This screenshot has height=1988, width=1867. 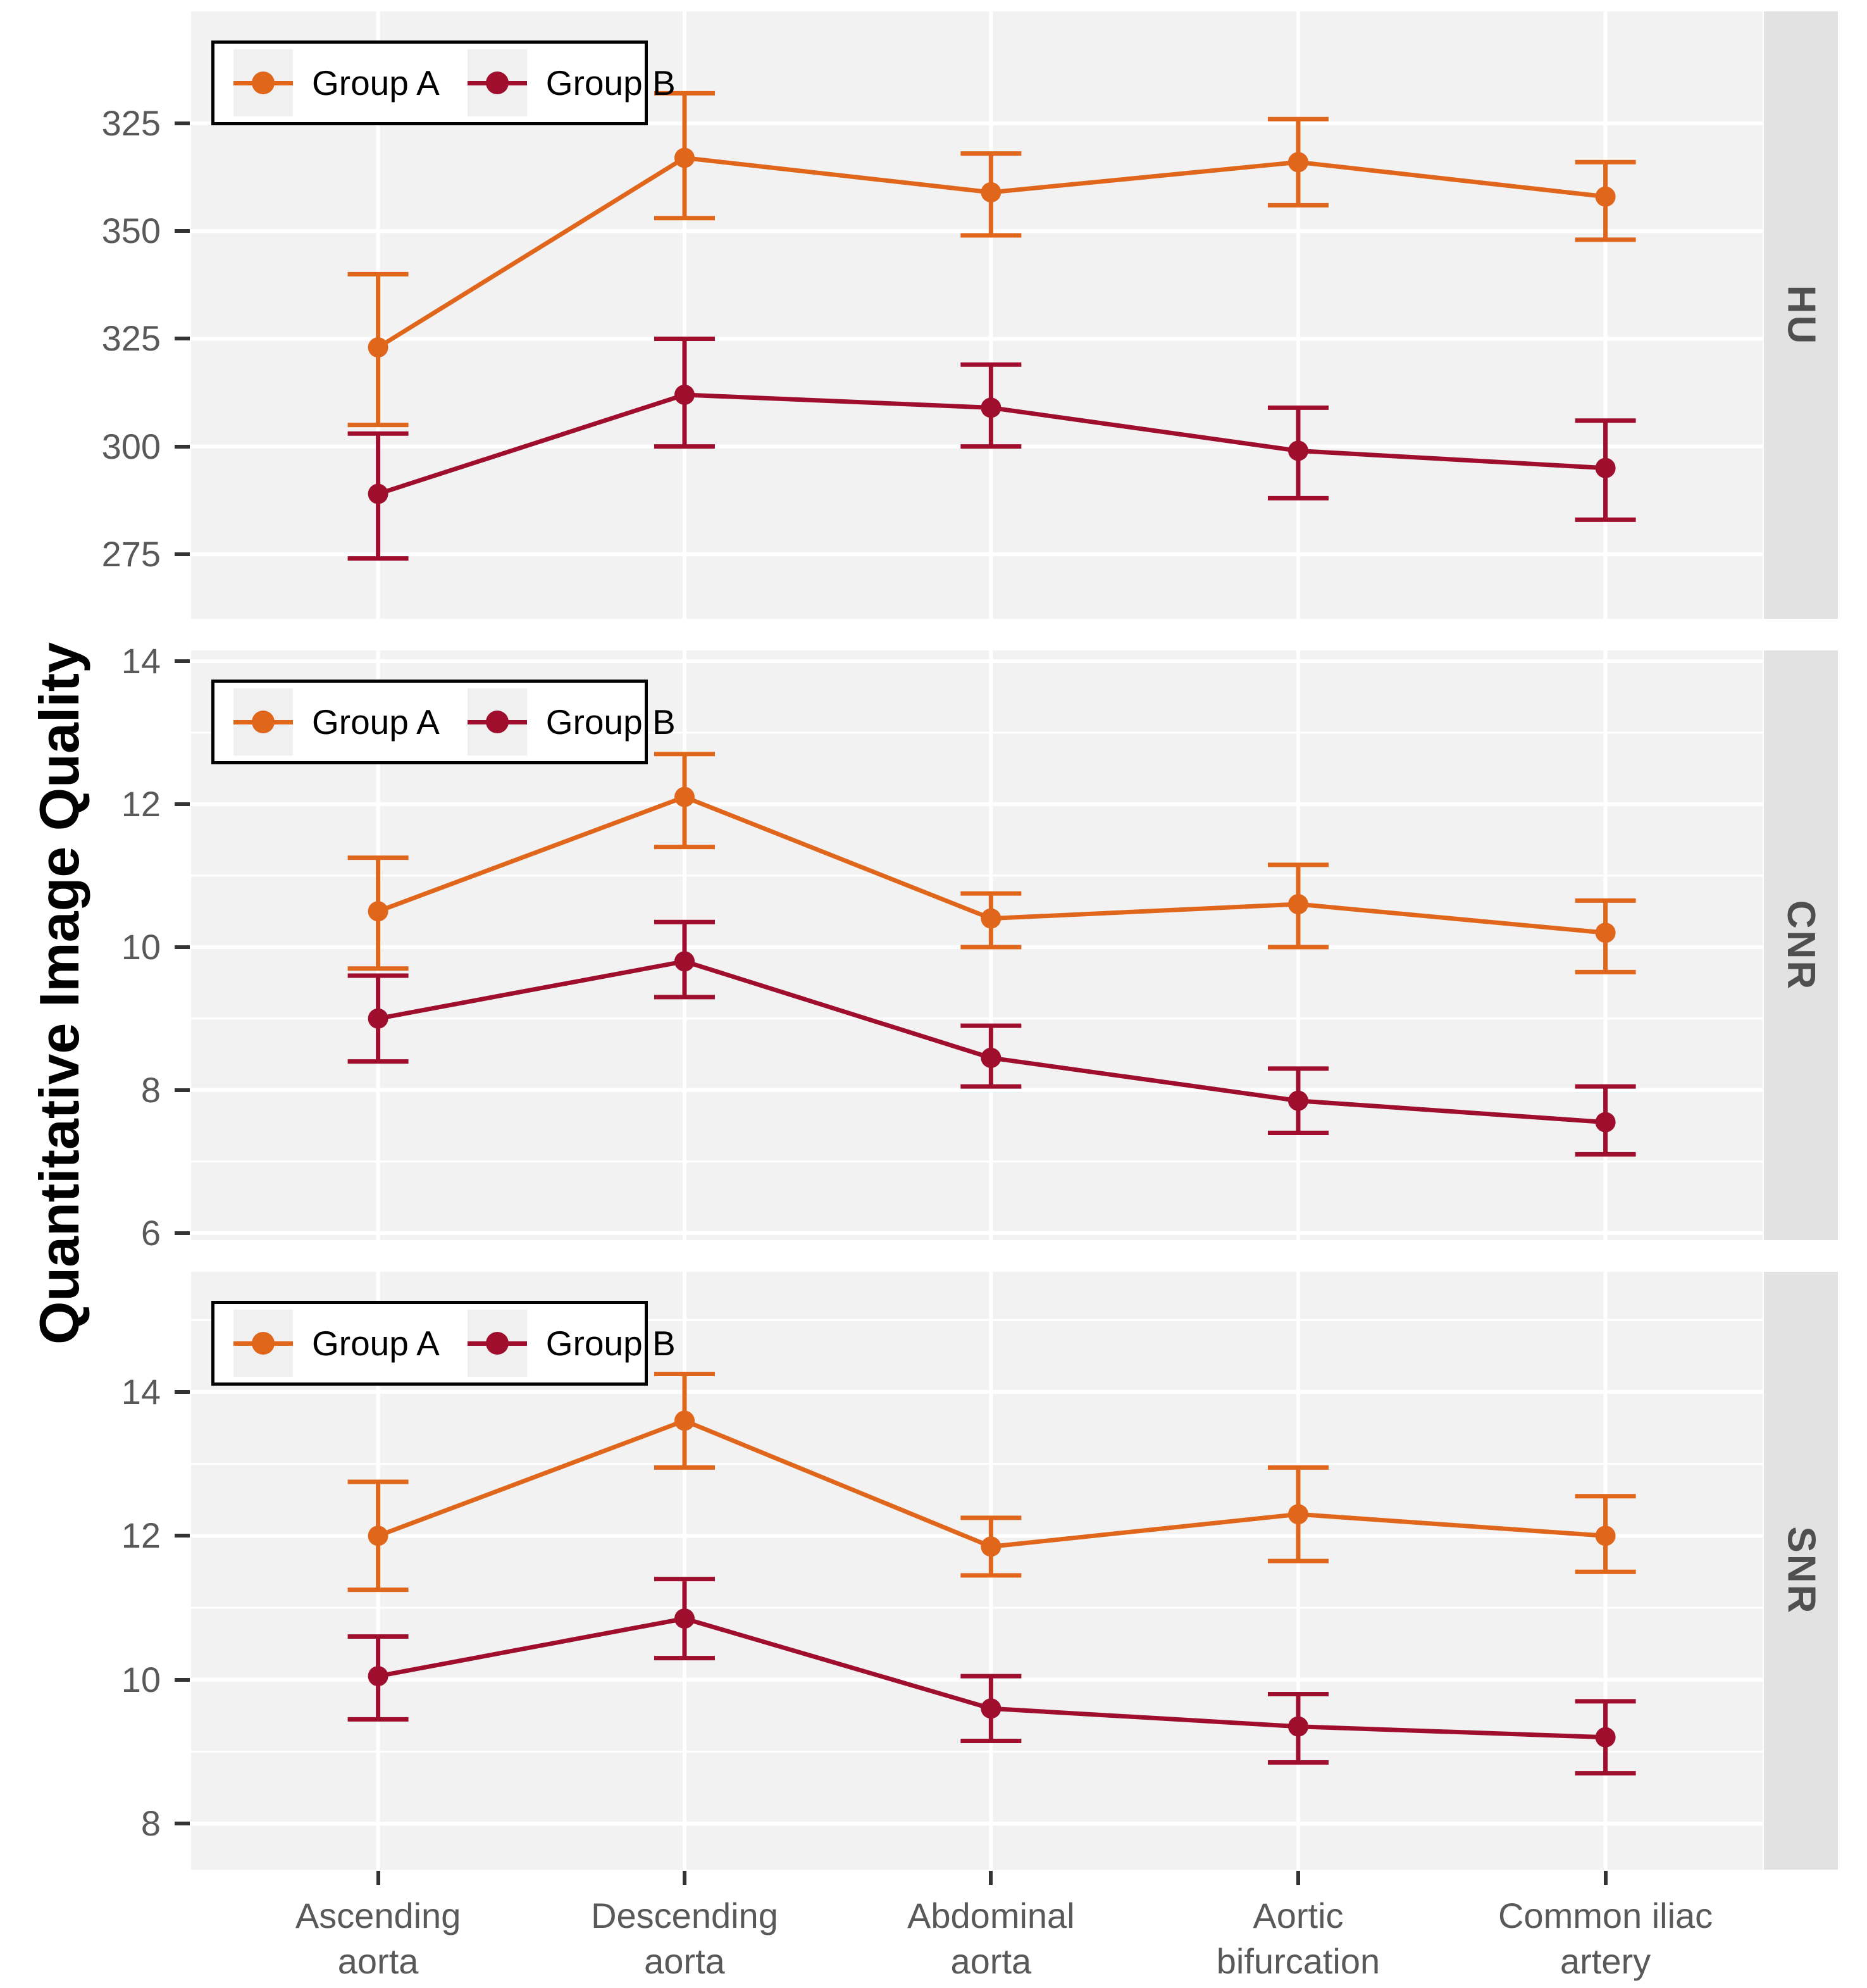 I want to click on x-category-label-line1: Aortic, so click(x=1298, y=1915).